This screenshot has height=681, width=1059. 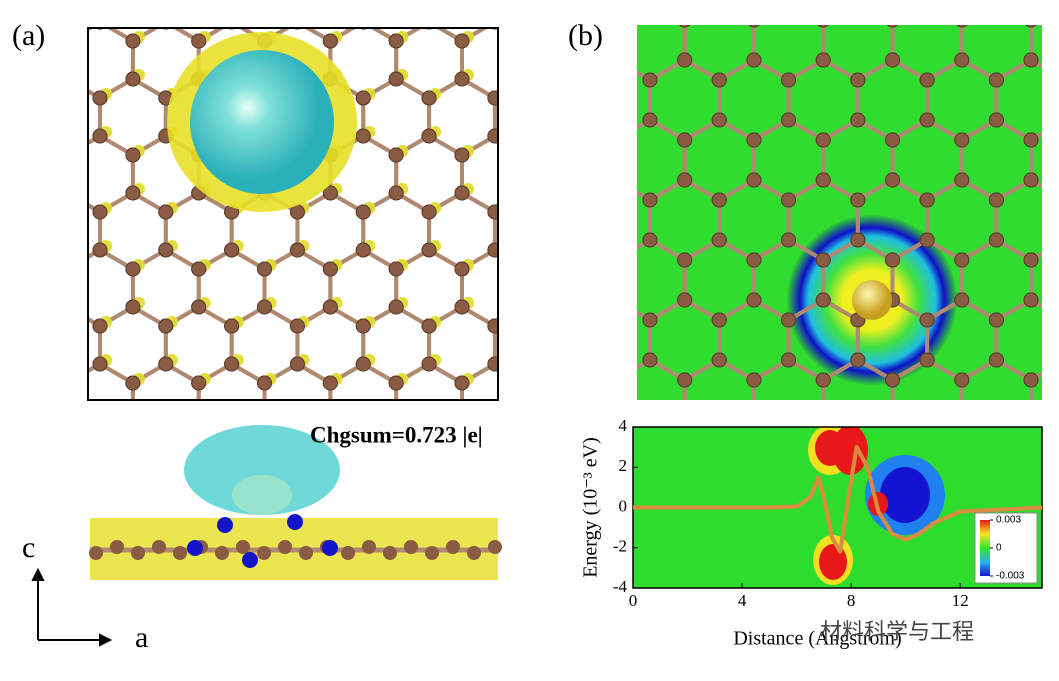 I want to click on line-series, so click(x=838, y=499).